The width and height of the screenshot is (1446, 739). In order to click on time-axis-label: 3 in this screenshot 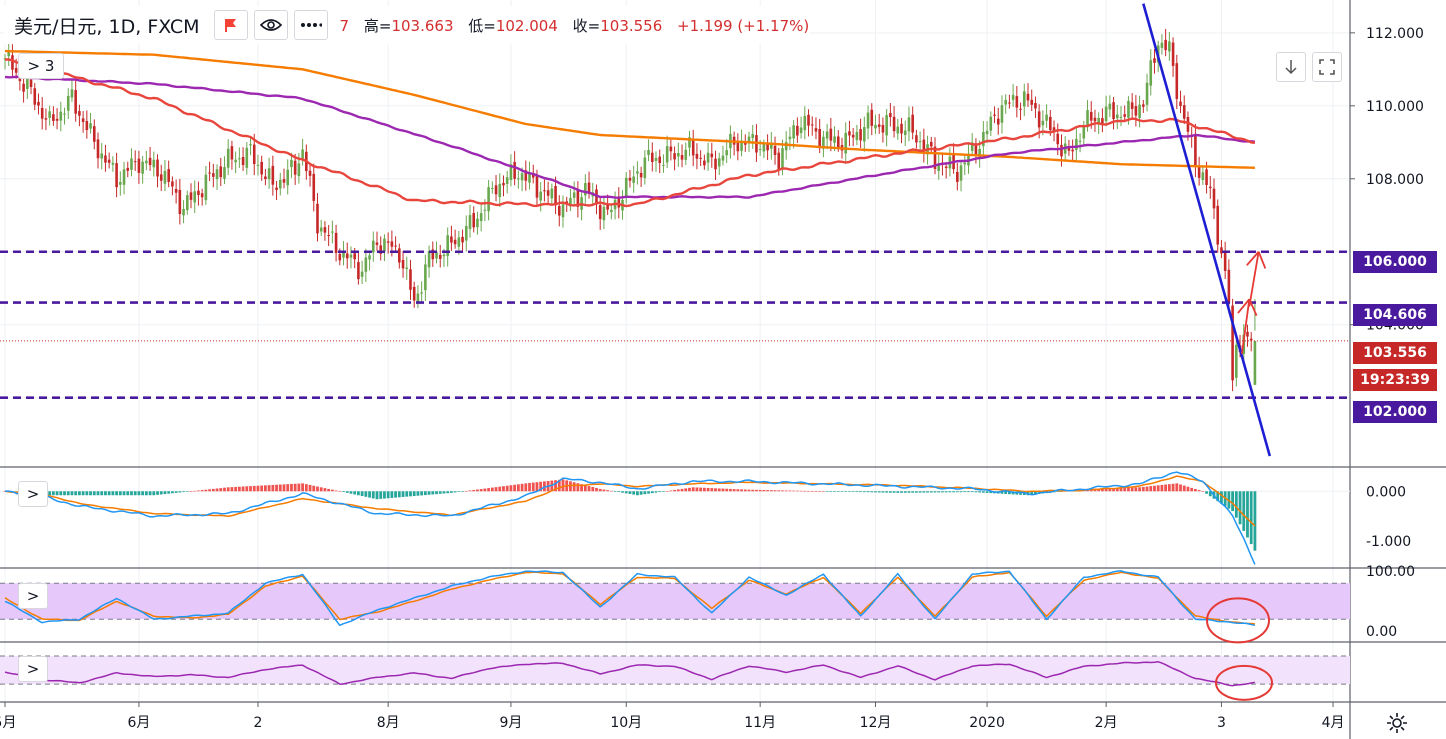, I will do `click(1221, 723)`.